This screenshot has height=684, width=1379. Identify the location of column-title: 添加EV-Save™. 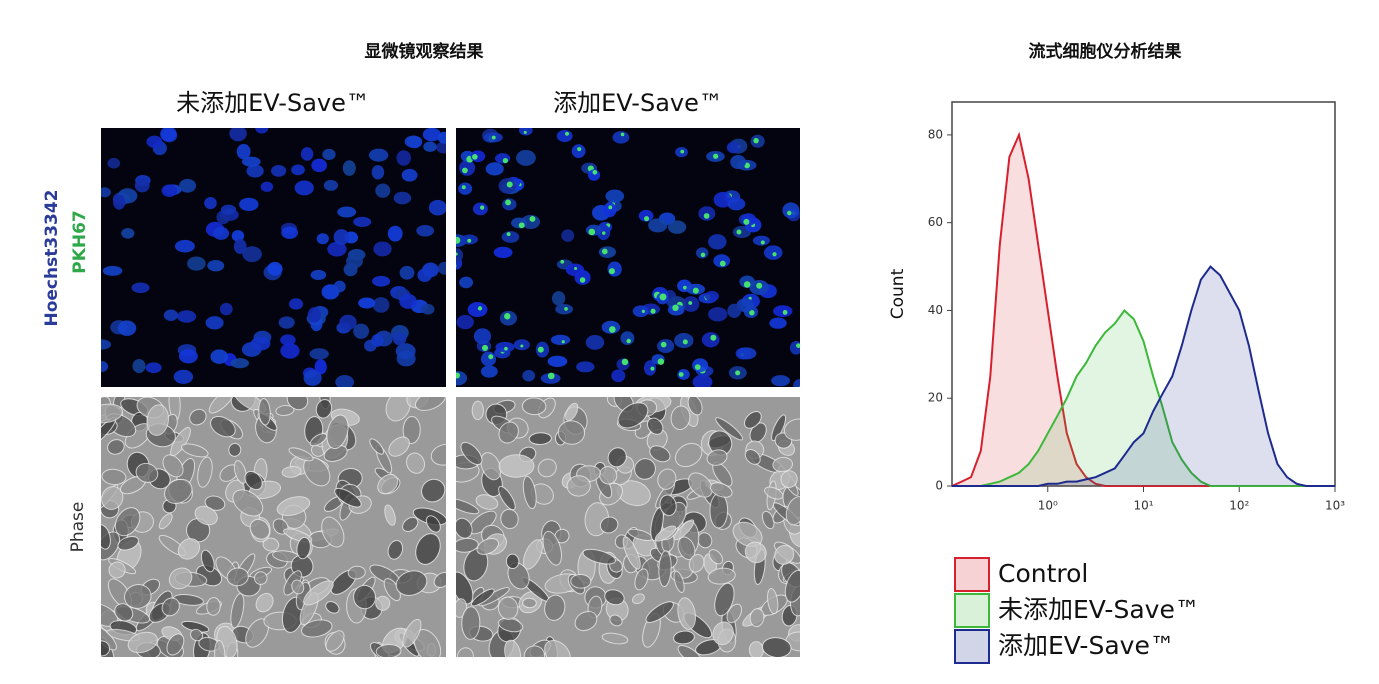
(638, 103).